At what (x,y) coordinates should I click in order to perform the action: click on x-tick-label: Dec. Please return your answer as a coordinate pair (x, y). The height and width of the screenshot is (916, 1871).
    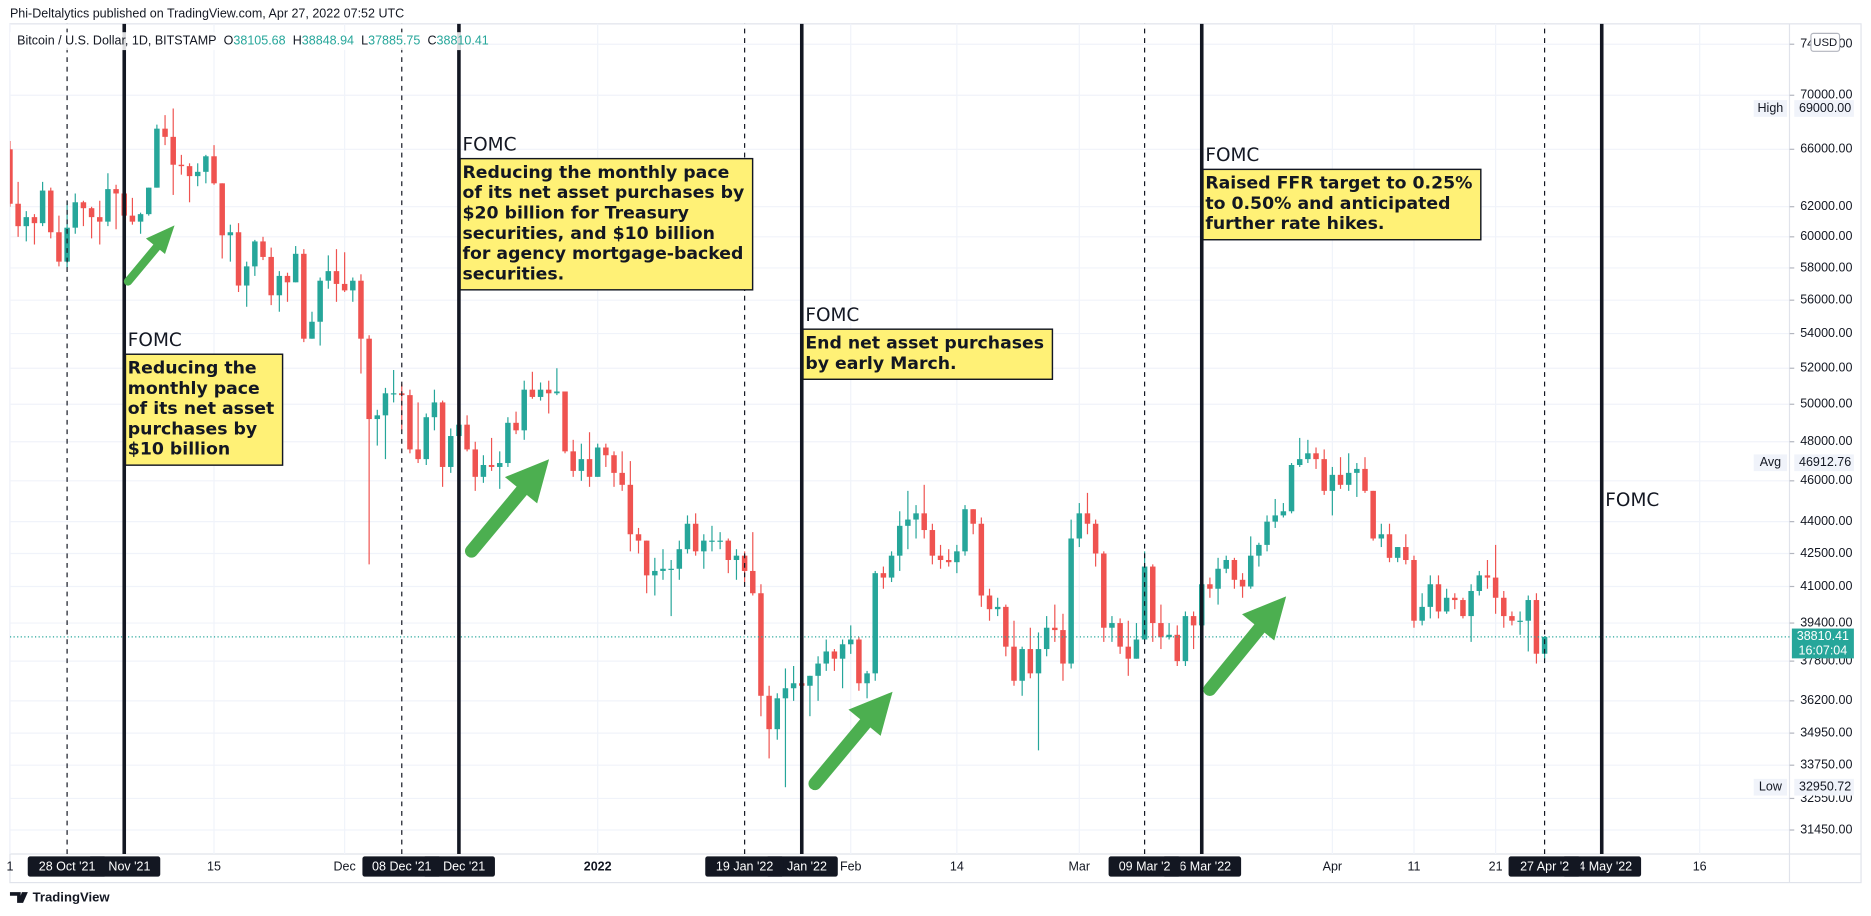
    Looking at the image, I should click on (345, 866).